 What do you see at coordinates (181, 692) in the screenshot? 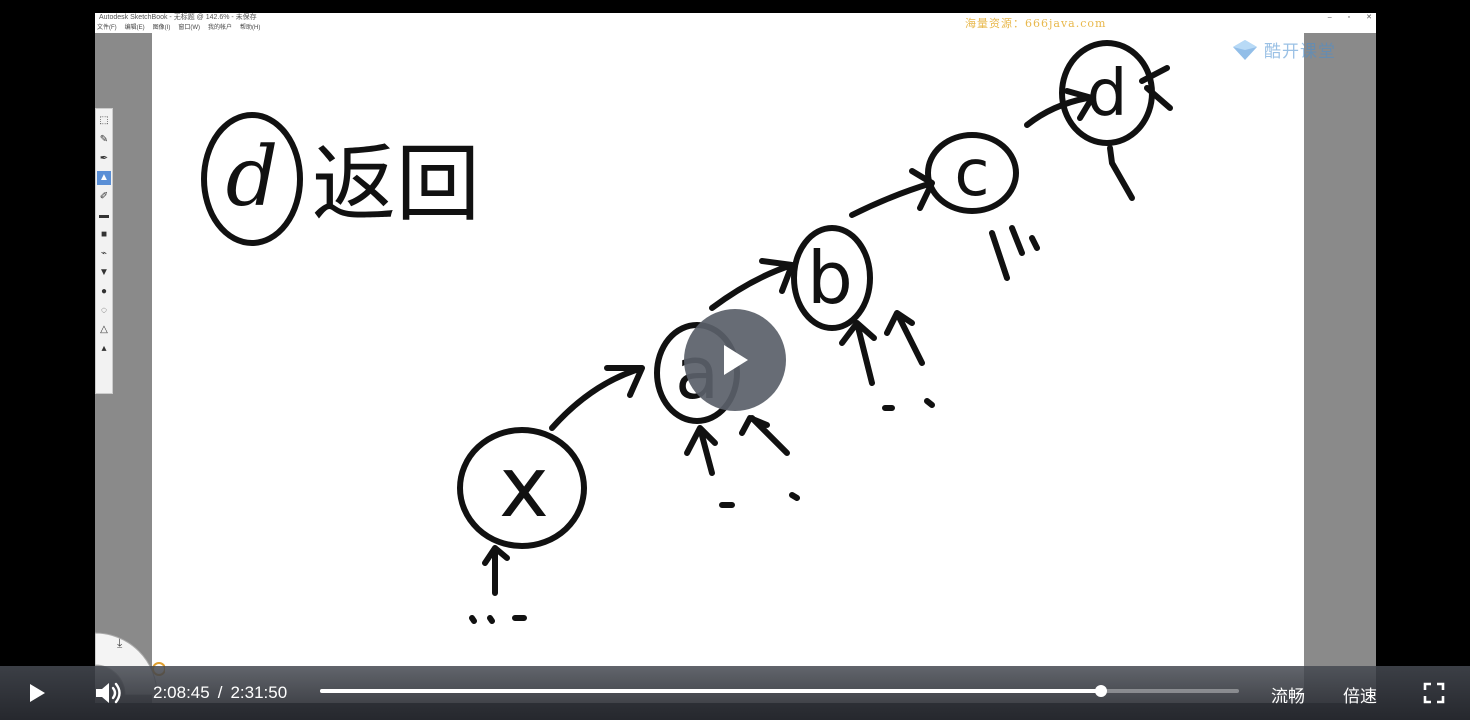
I see `current-time: 2:08:45` at bounding box center [181, 692].